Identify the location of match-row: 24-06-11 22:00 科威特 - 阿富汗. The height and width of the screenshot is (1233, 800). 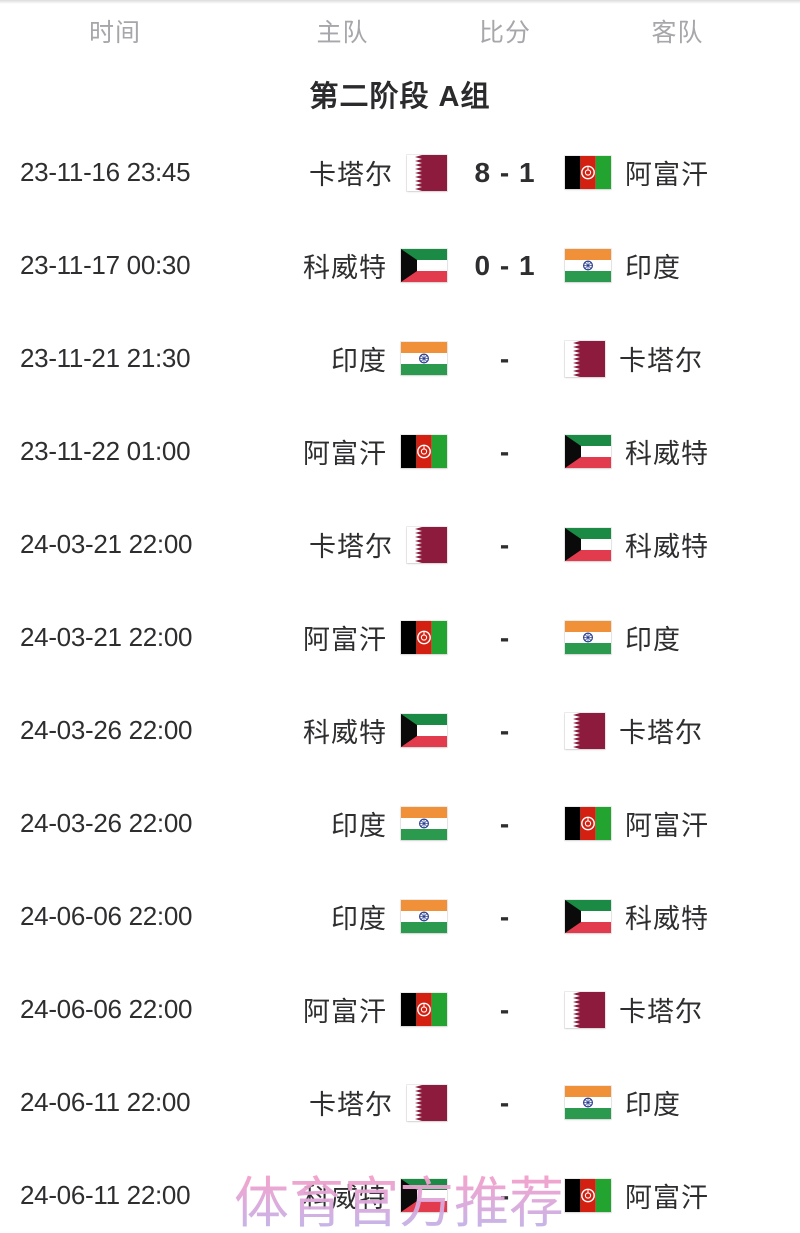
(400, 1191).